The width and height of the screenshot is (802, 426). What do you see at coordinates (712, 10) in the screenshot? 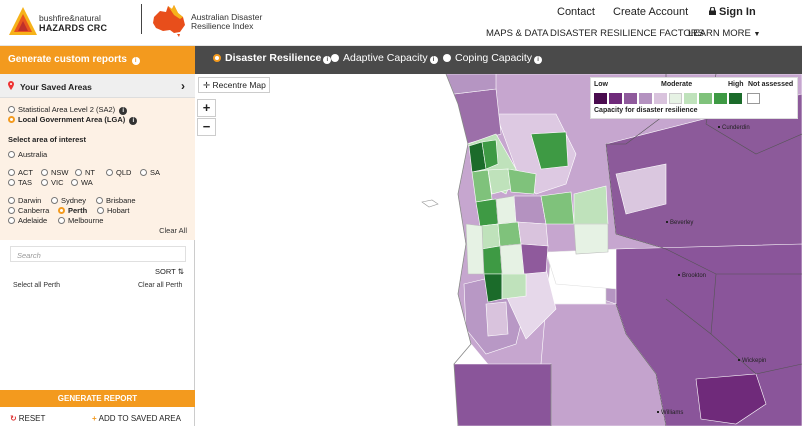
I see `lock-icon` at bounding box center [712, 10].